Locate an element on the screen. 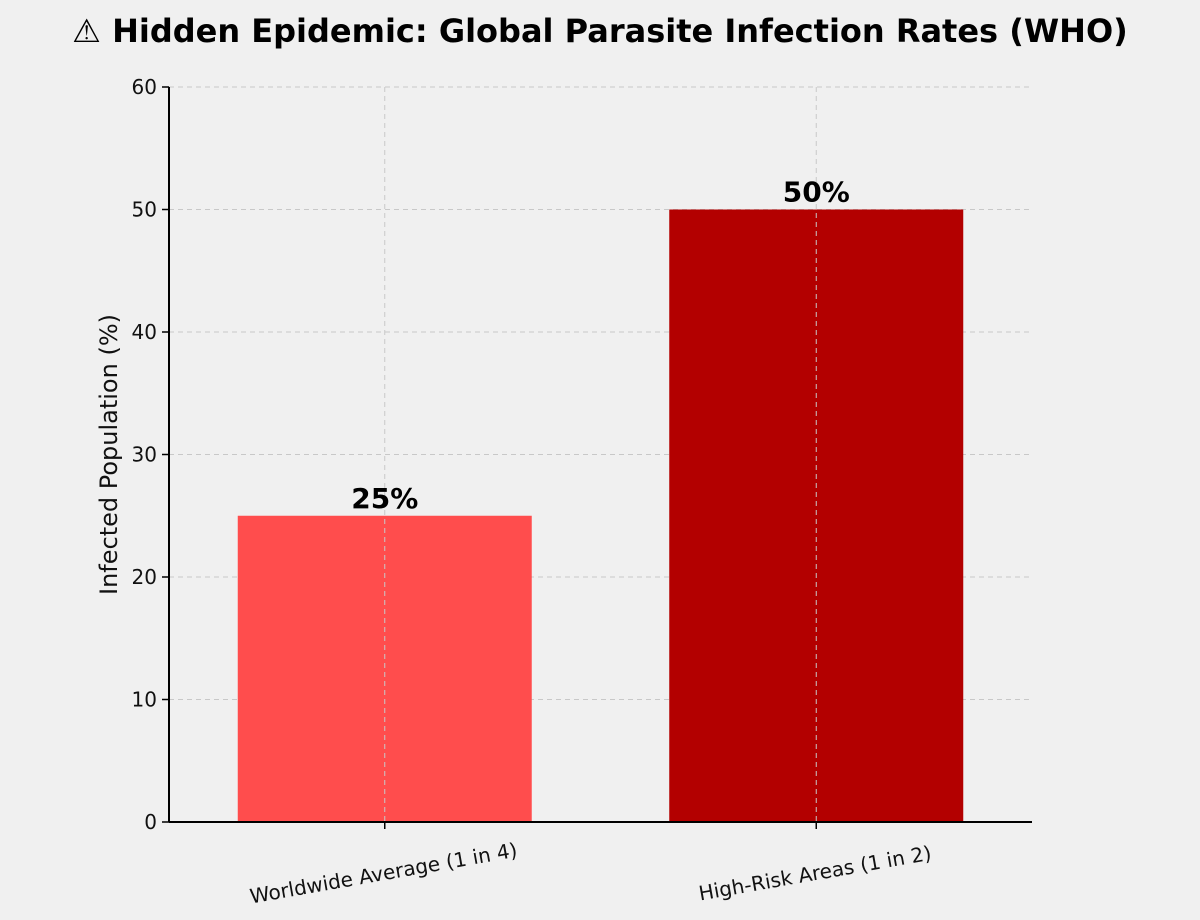  x-tick-label: High-Risk Areas (1 in 2) is located at coordinates (815, 873).